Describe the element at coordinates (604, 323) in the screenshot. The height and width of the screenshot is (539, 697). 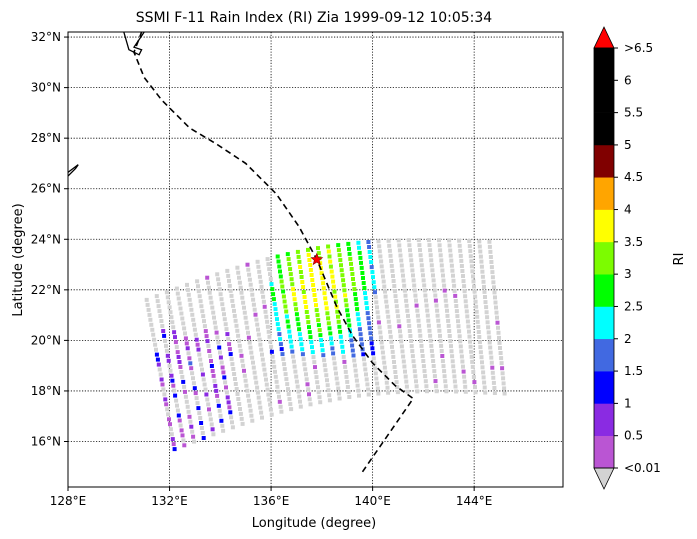
I see `colorbar-segment` at that location.